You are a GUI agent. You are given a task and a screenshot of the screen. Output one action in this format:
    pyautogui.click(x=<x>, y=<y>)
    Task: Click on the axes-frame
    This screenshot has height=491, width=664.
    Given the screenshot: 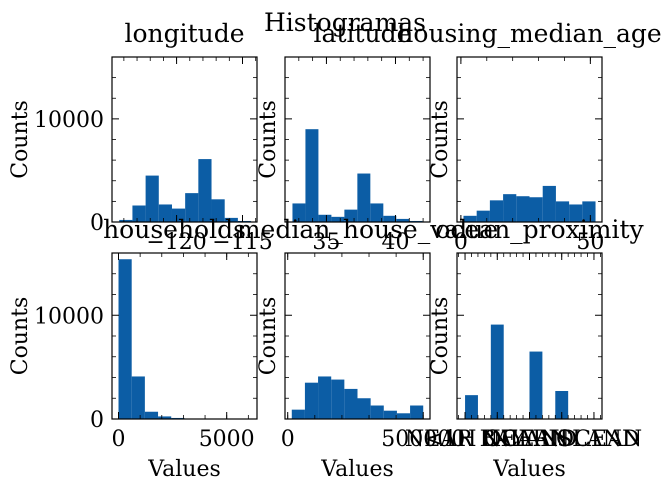 What is the action you would take?
    pyautogui.click(x=184, y=139)
    